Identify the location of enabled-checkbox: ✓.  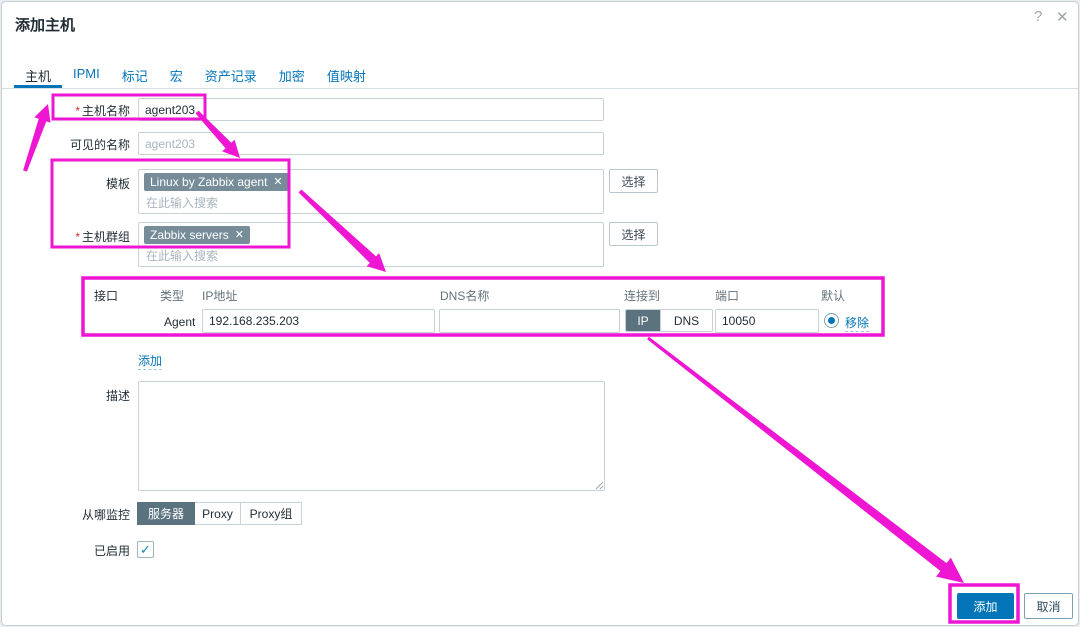
(145, 549).